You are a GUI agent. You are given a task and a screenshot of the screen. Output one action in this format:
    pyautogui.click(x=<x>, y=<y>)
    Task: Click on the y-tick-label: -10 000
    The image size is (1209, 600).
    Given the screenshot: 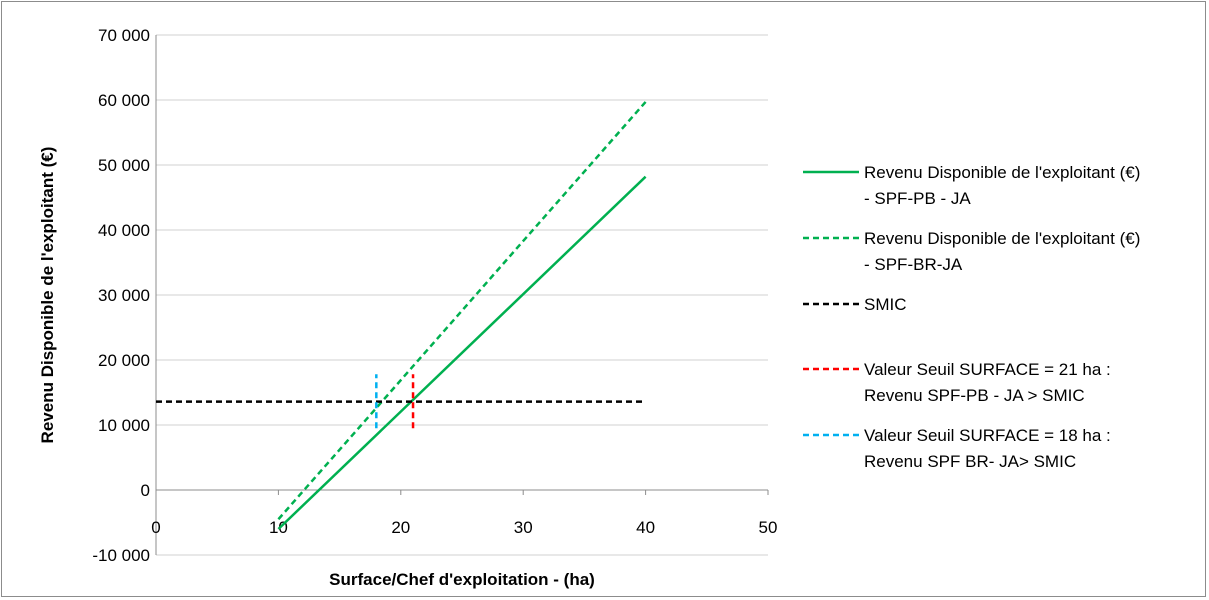 What is the action you would take?
    pyautogui.click(x=121, y=555)
    